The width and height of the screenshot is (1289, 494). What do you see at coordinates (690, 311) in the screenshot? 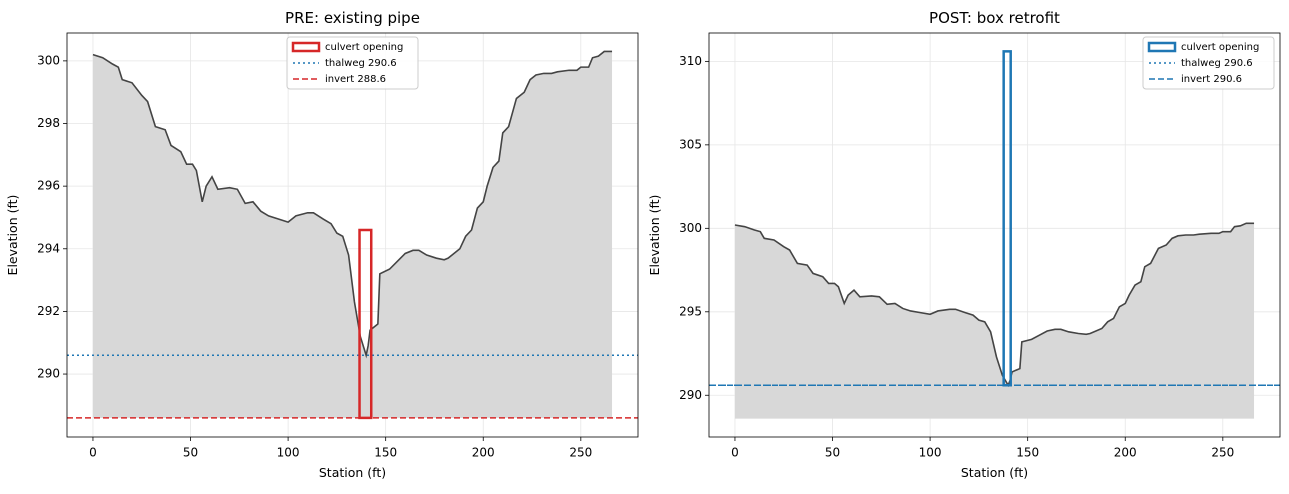
I see `y-tick-label: 295` at bounding box center [690, 311].